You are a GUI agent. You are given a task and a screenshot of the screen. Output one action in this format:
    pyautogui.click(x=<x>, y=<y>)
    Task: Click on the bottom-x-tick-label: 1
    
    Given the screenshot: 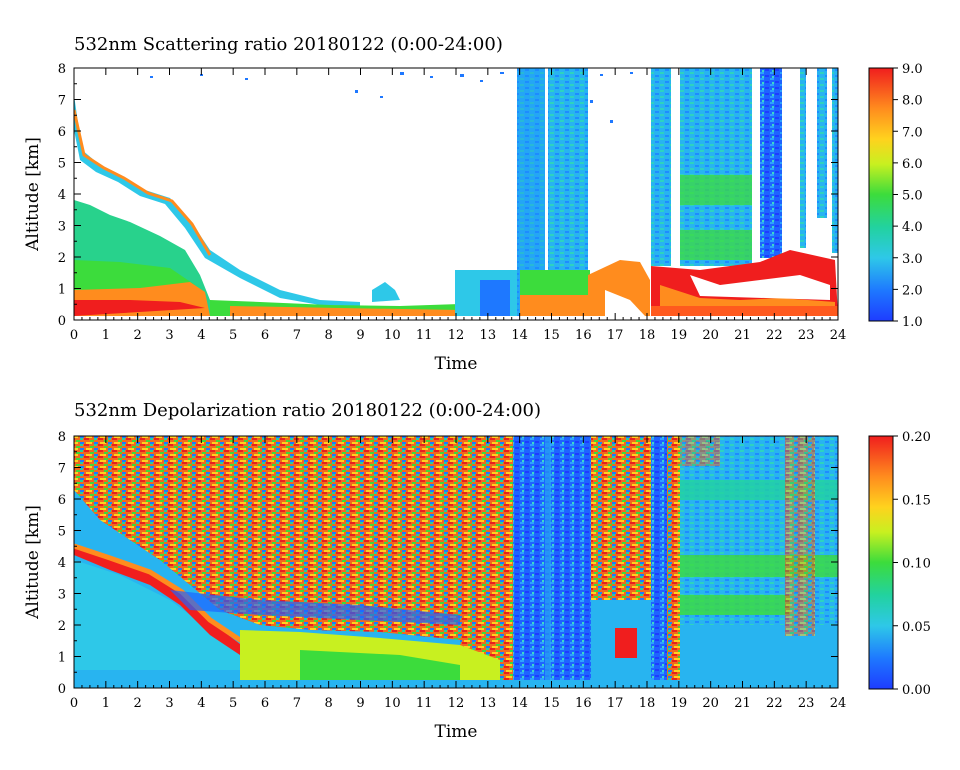 What is the action you would take?
    pyautogui.click(x=106, y=703)
    